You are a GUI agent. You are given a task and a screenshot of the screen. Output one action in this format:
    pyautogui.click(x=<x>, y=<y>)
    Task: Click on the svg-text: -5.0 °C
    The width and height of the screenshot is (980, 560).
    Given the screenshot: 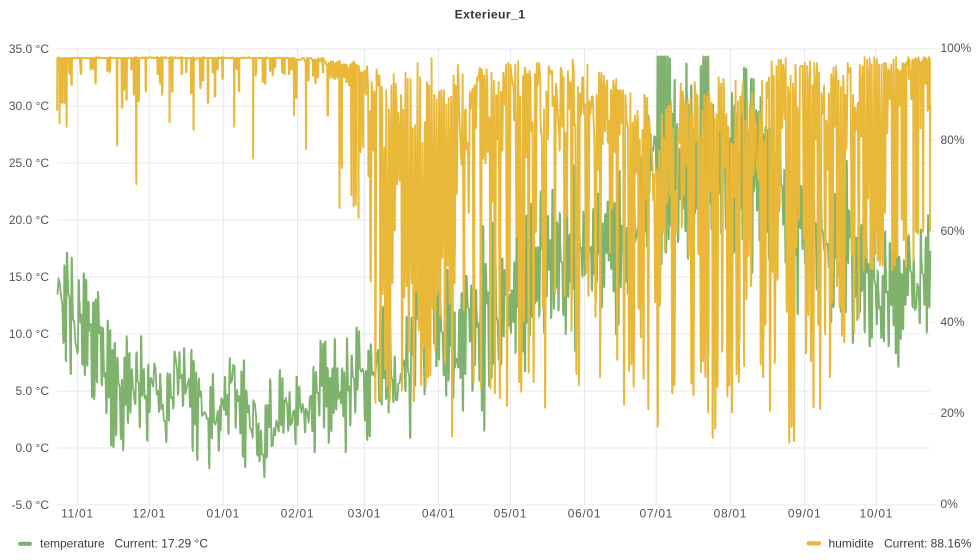 What is the action you would take?
    pyautogui.click(x=31, y=505)
    